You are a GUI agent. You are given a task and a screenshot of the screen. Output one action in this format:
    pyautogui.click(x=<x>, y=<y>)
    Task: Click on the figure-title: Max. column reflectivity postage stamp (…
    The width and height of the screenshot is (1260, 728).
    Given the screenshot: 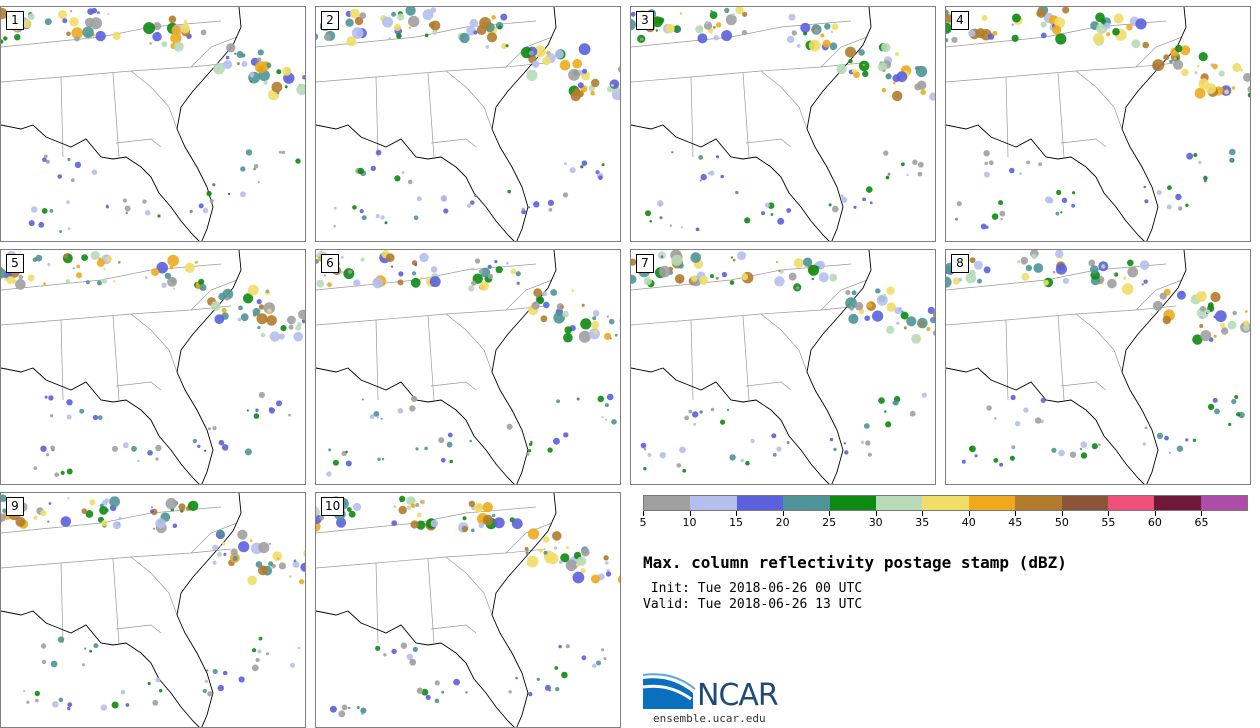 What is the action you would take?
    pyautogui.click(x=855, y=562)
    